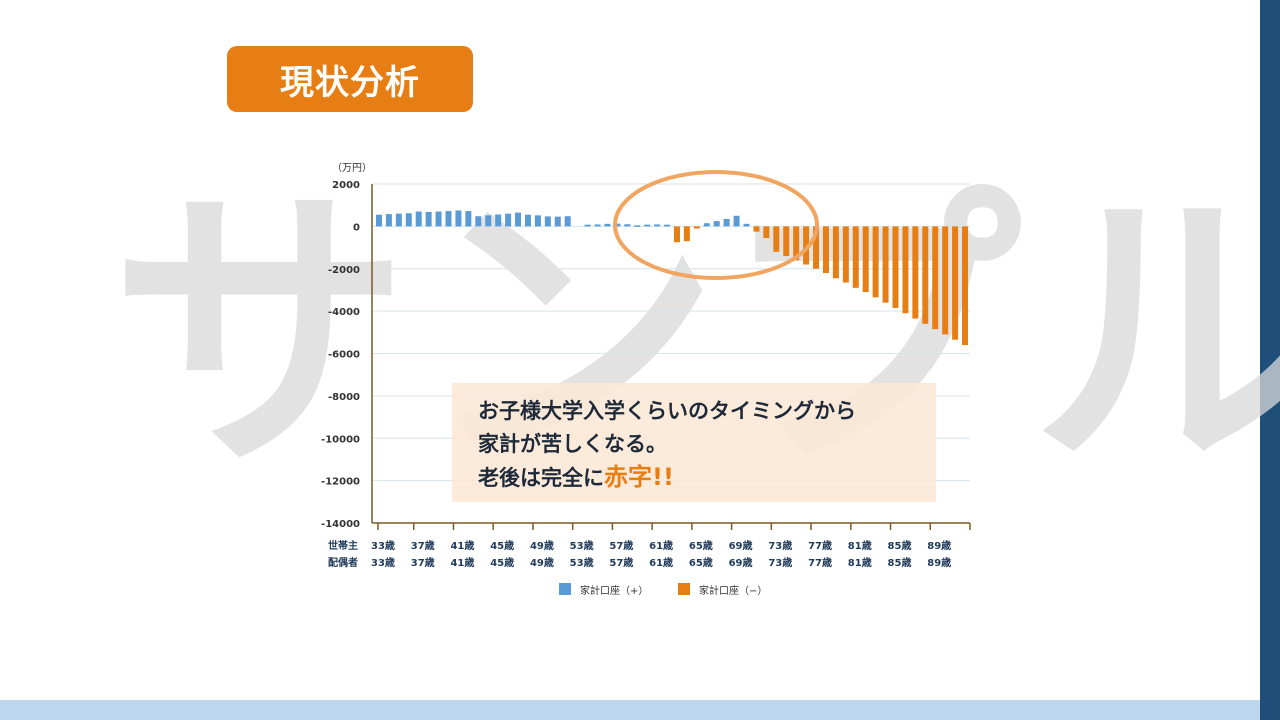 This screenshot has height=720, width=1280. What do you see at coordinates (343, 545) in the screenshot?
I see `x-row-label: 世帯主` at bounding box center [343, 545].